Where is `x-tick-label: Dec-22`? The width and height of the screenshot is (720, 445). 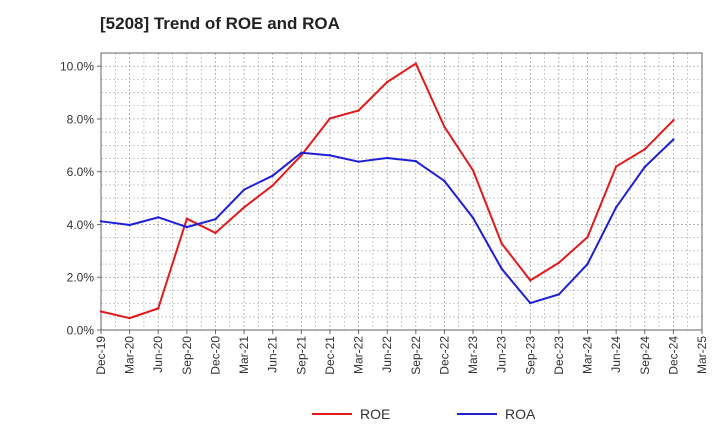
x-tick-label: Dec-22 is located at coordinates (444, 355).